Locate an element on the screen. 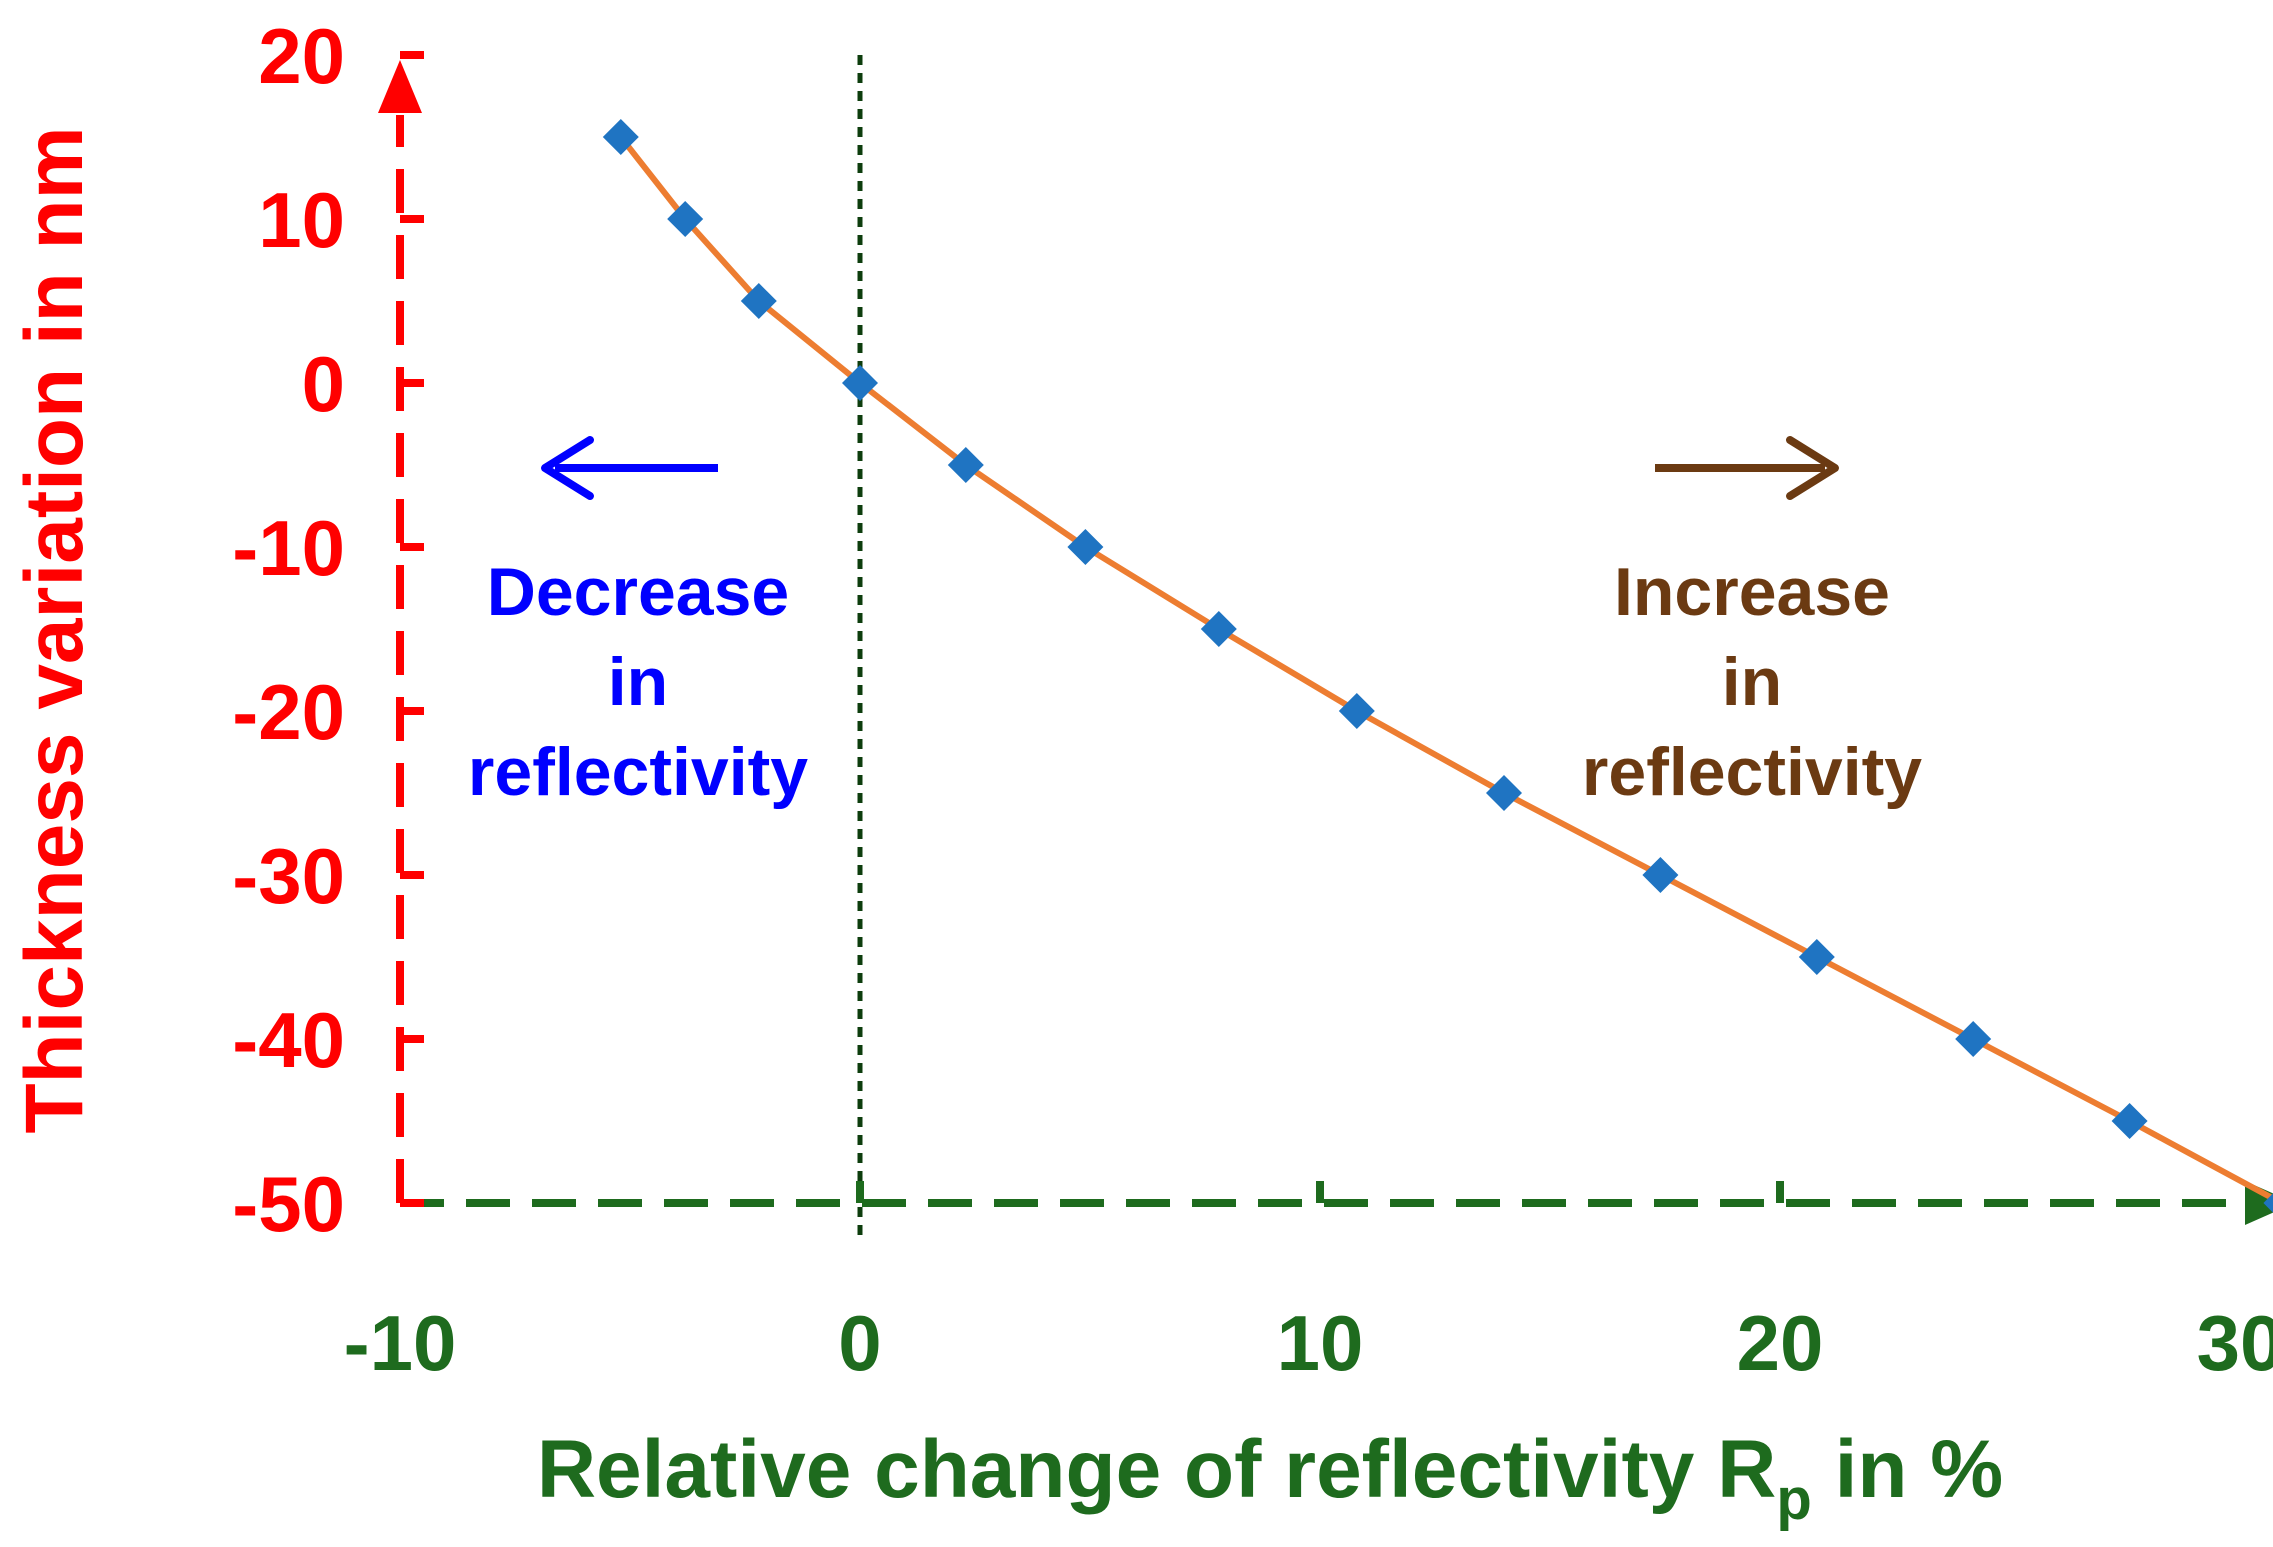 The height and width of the screenshot is (1547, 2273). y-tick-label: -10 is located at coordinates (288, 548).